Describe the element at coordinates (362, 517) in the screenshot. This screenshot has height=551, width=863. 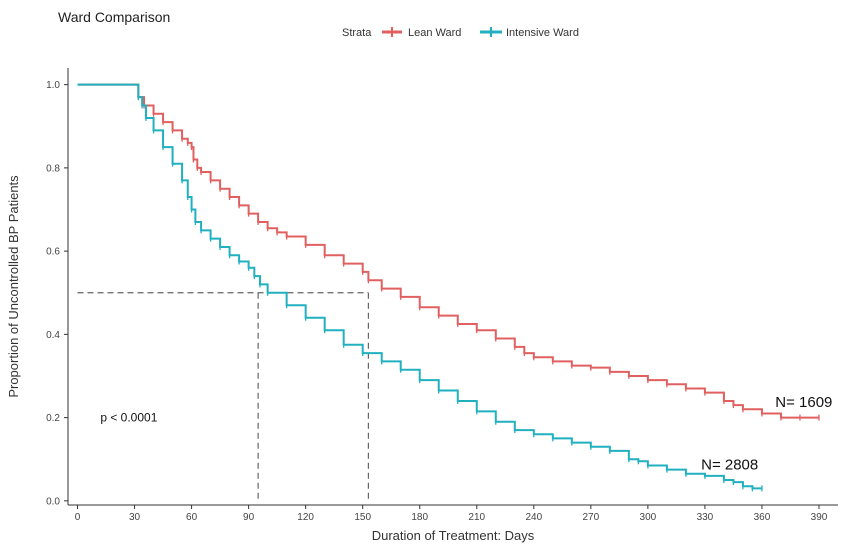
I see `x-tick-label-150: 150` at that location.